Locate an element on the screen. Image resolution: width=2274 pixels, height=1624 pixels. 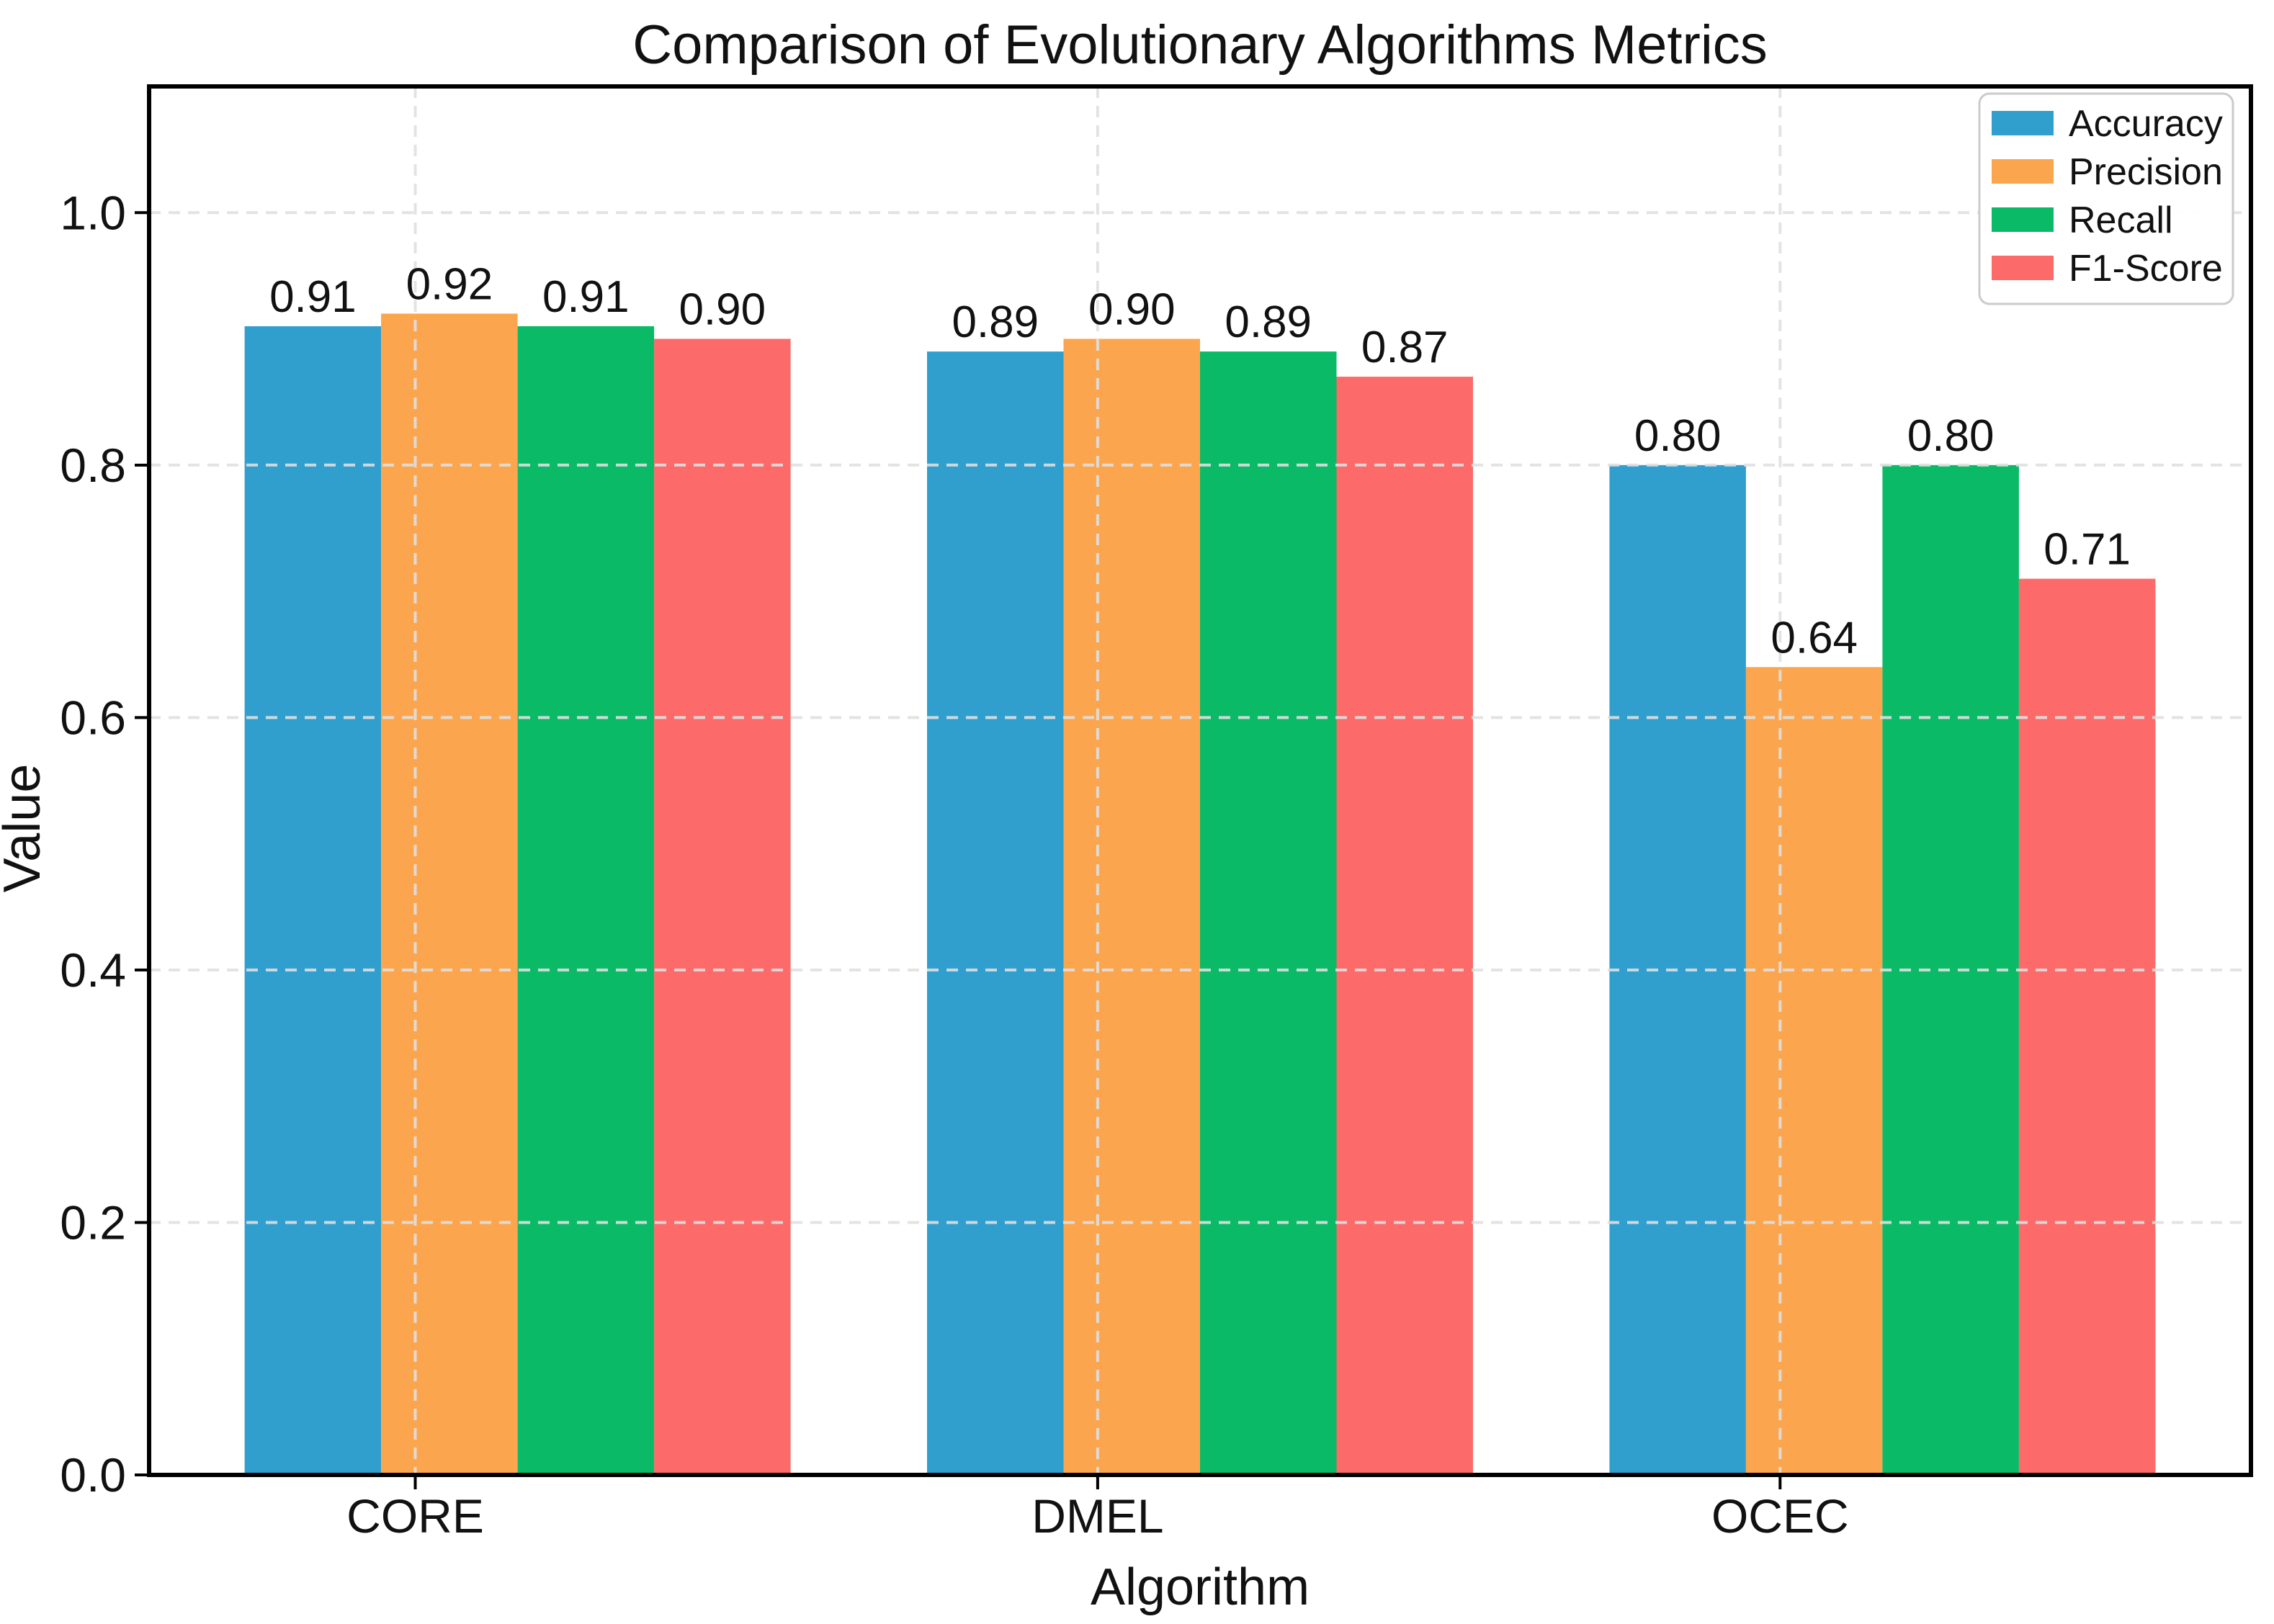
bar-value-dmel-accuracy: 0.89 is located at coordinates (995, 322).